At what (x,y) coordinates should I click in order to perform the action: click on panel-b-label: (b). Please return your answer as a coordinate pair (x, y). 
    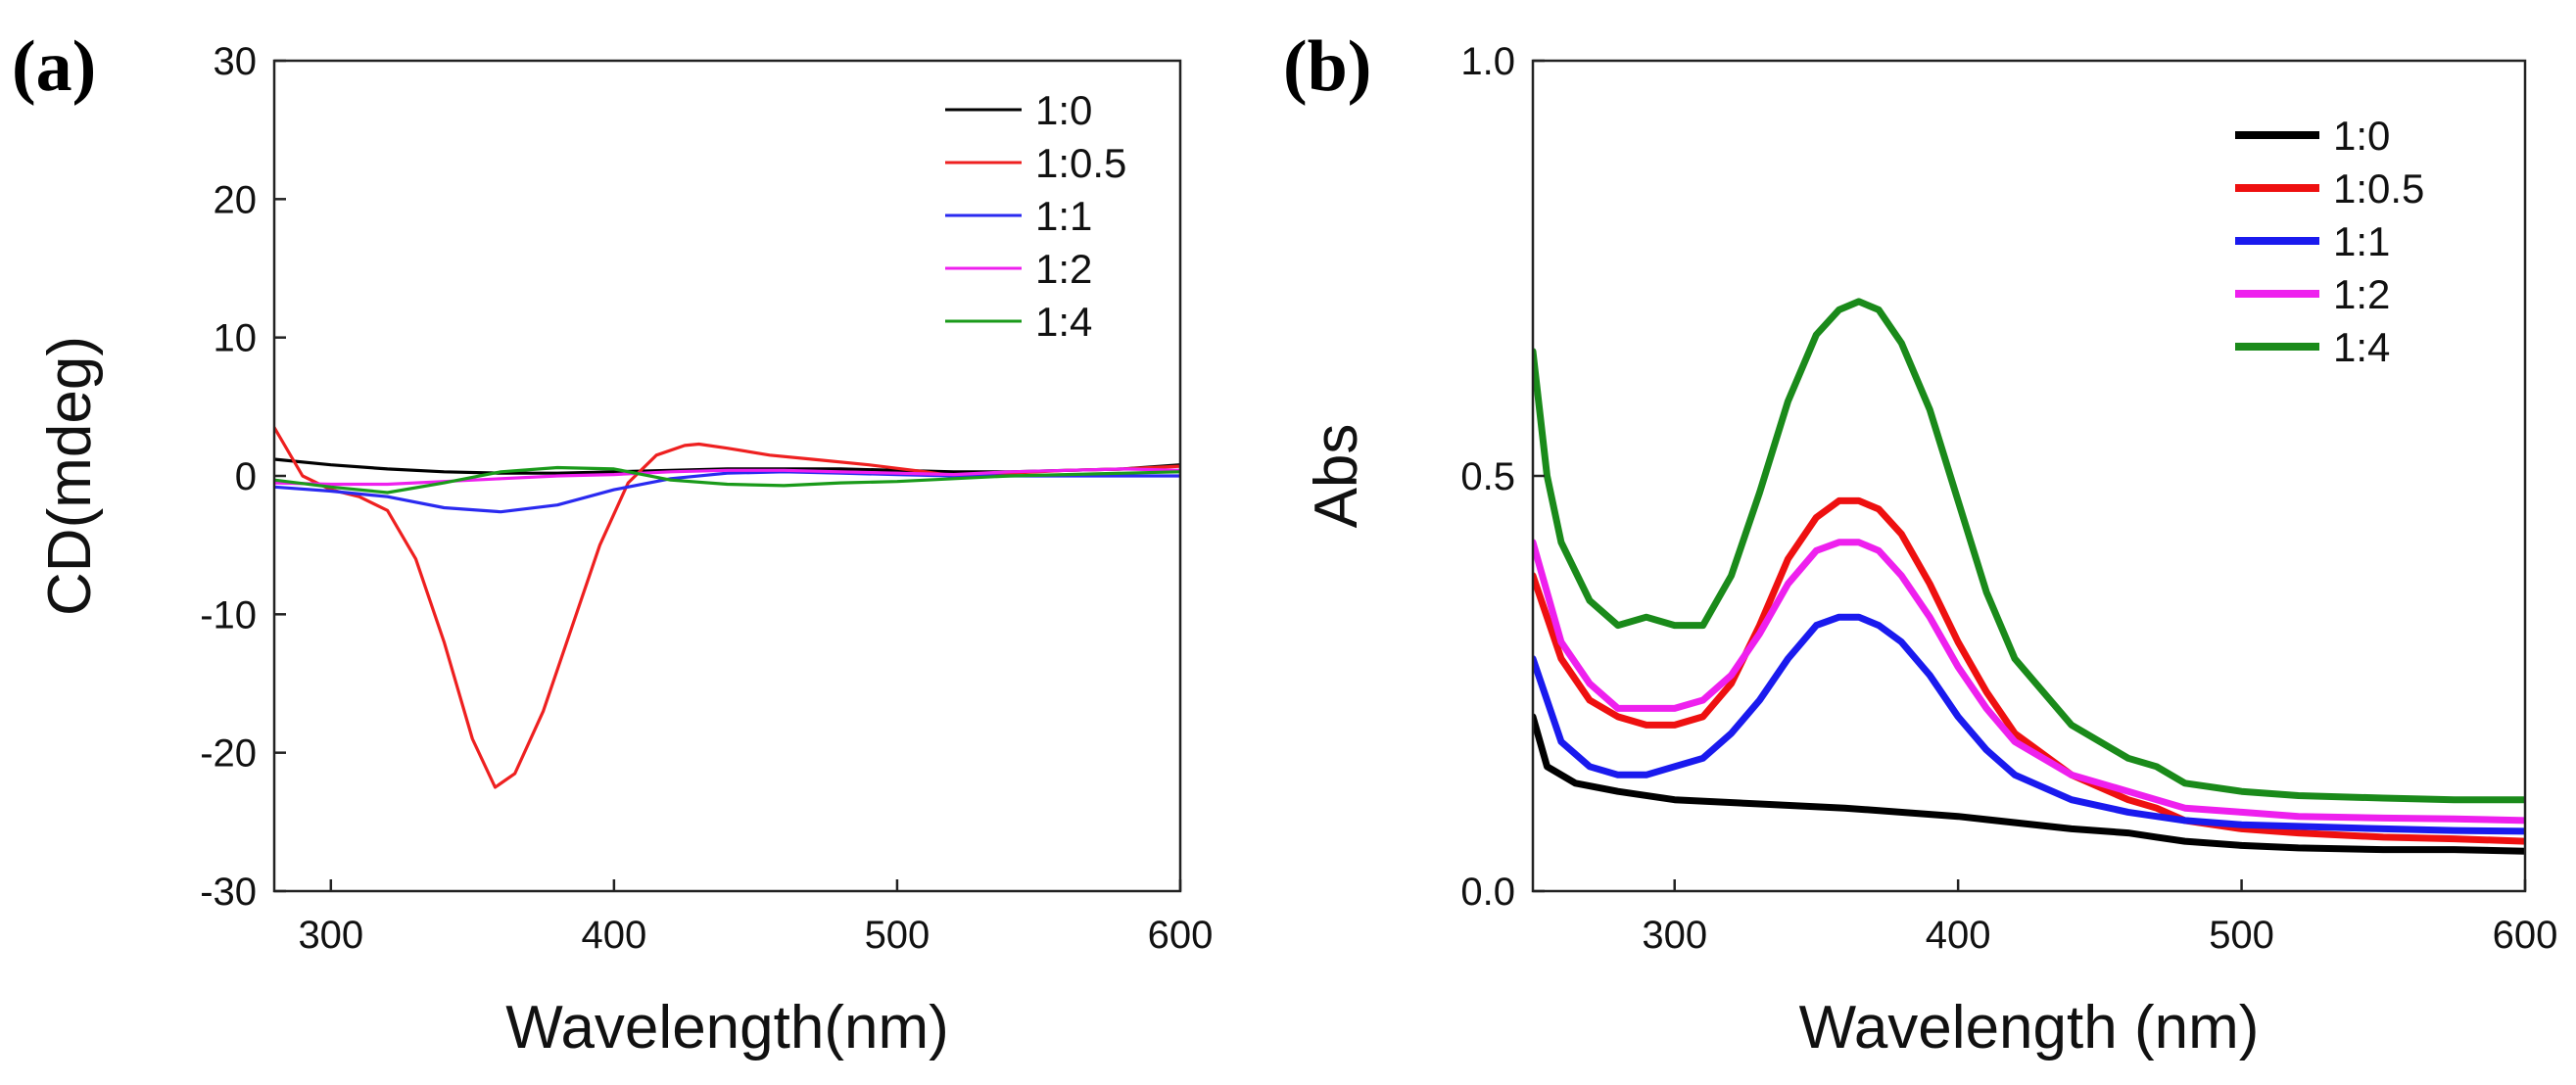
    Looking at the image, I should click on (1327, 66).